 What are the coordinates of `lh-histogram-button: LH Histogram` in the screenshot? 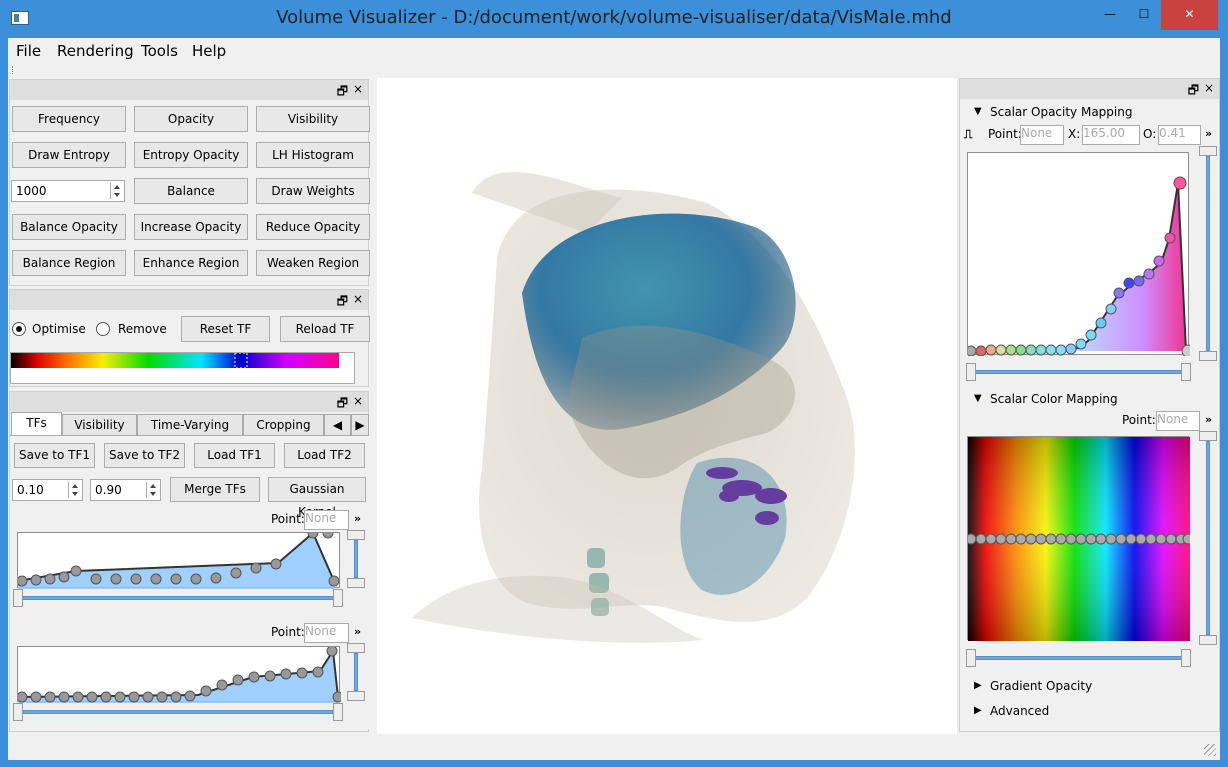 It's located at (313, 155).